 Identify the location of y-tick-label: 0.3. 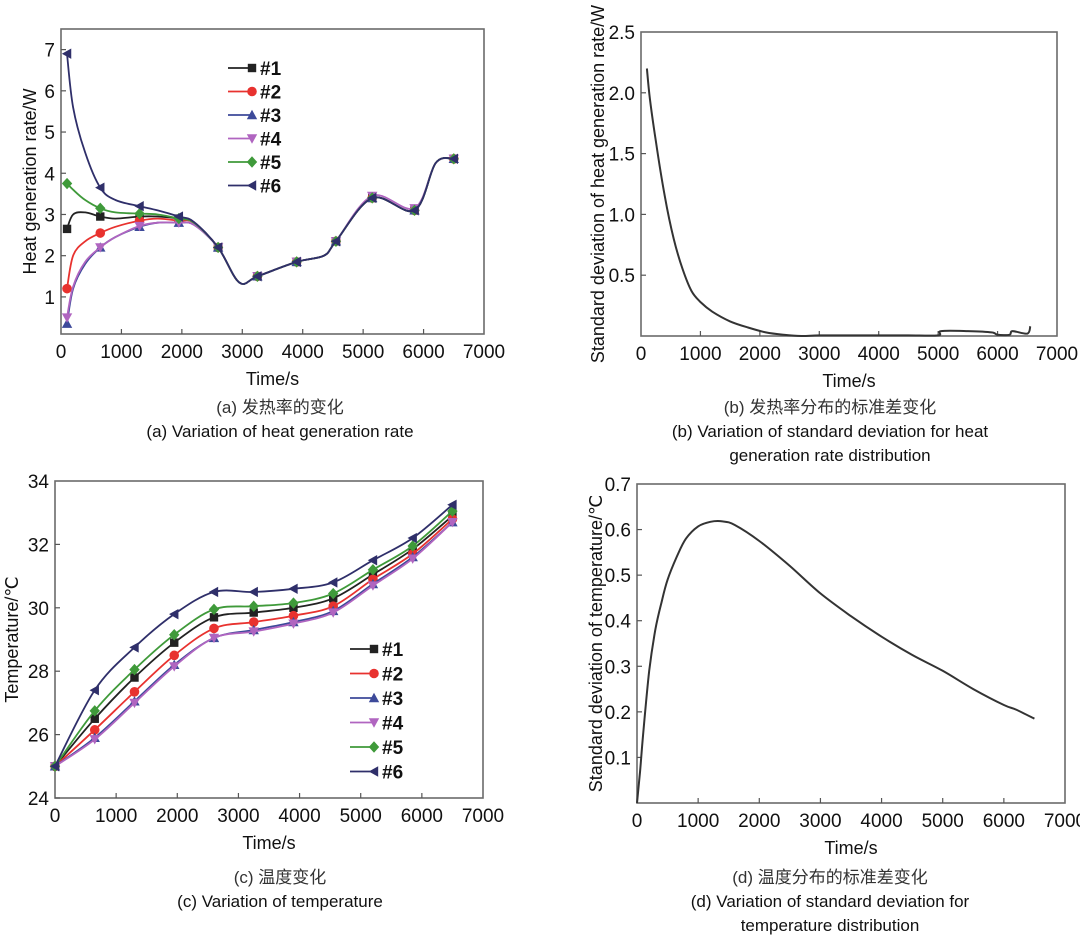
(618, 667).